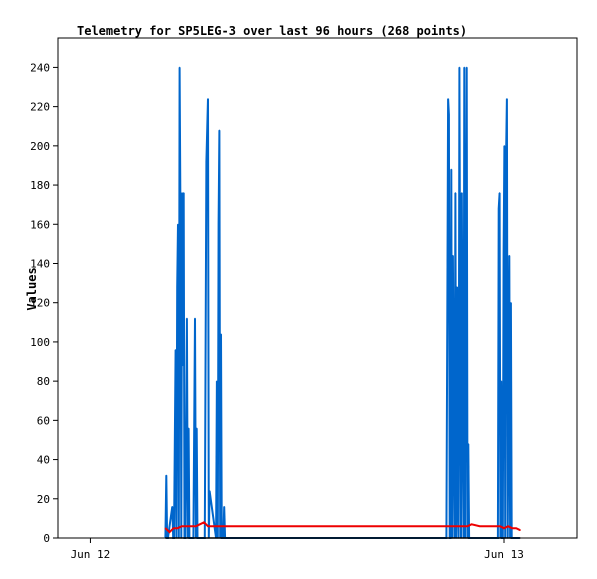 This screenshot has height=579, width=597. I want to click on y-tick-label: 120, so click(40, 303).